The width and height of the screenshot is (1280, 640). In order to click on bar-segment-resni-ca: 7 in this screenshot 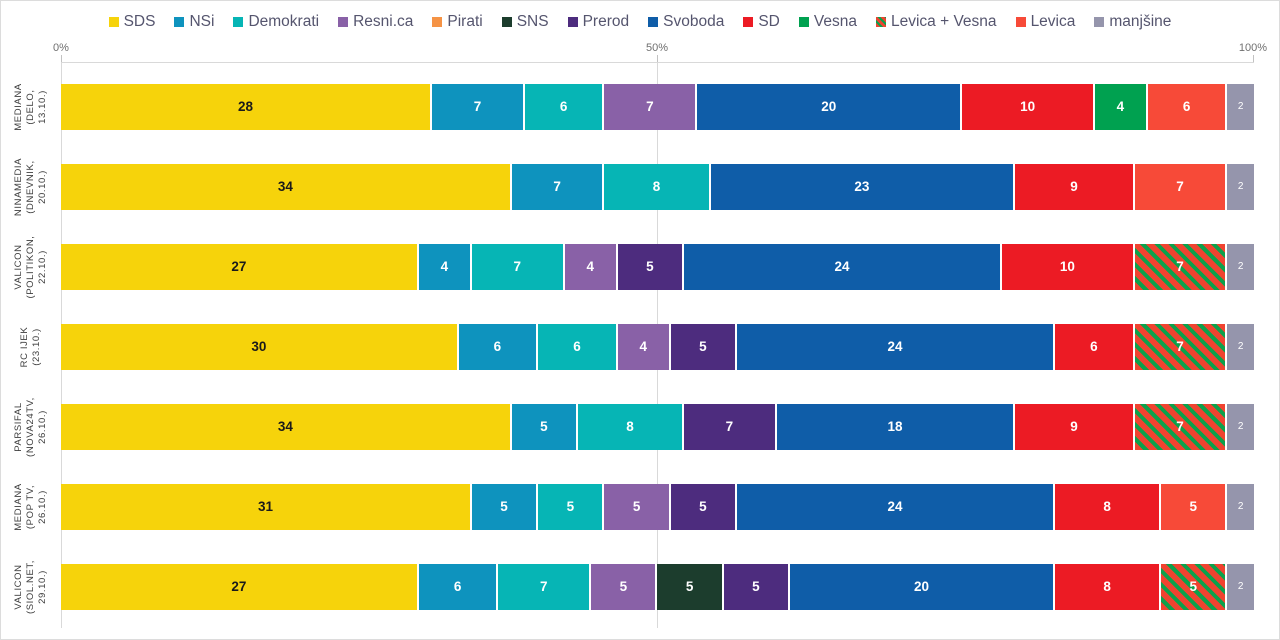, I will do `click(651, 107)`.